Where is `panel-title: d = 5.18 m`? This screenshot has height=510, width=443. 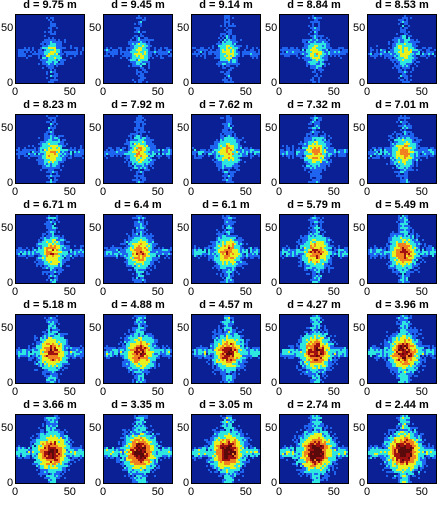
panel-title: d = 5.18 m is located at coordinates (50, 305).